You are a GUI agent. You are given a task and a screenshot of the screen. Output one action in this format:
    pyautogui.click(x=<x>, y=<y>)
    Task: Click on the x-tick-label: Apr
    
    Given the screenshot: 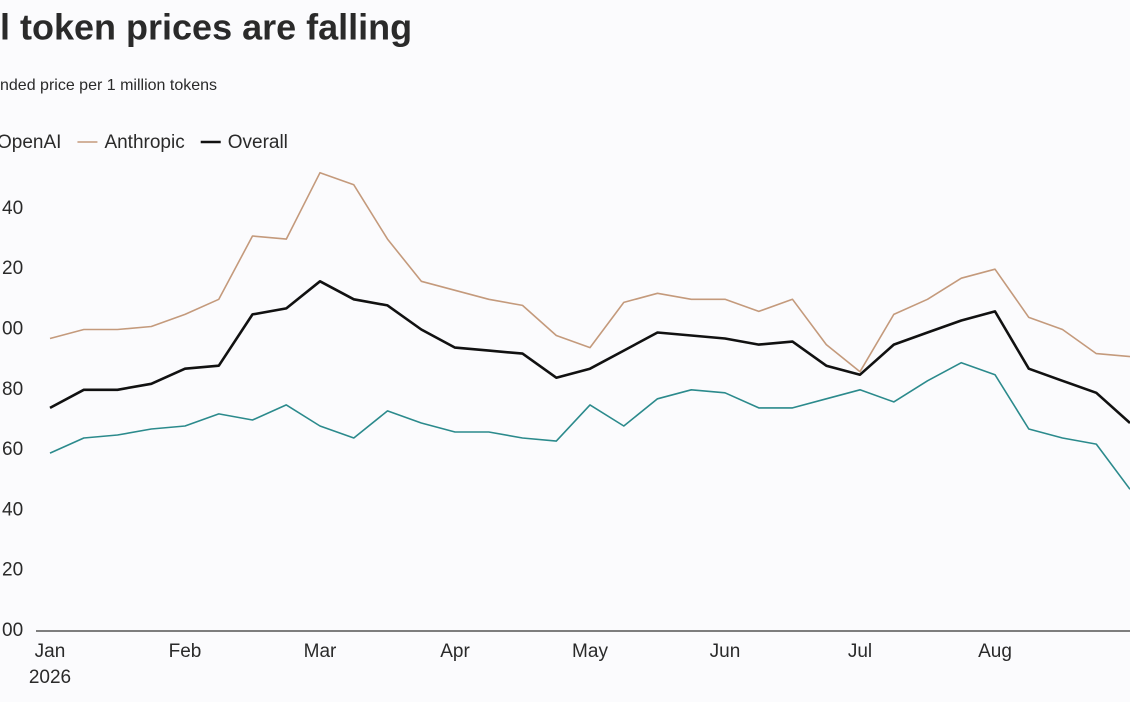 What is the action you would take?
    pyautogui.click(x=455, y=651)
    